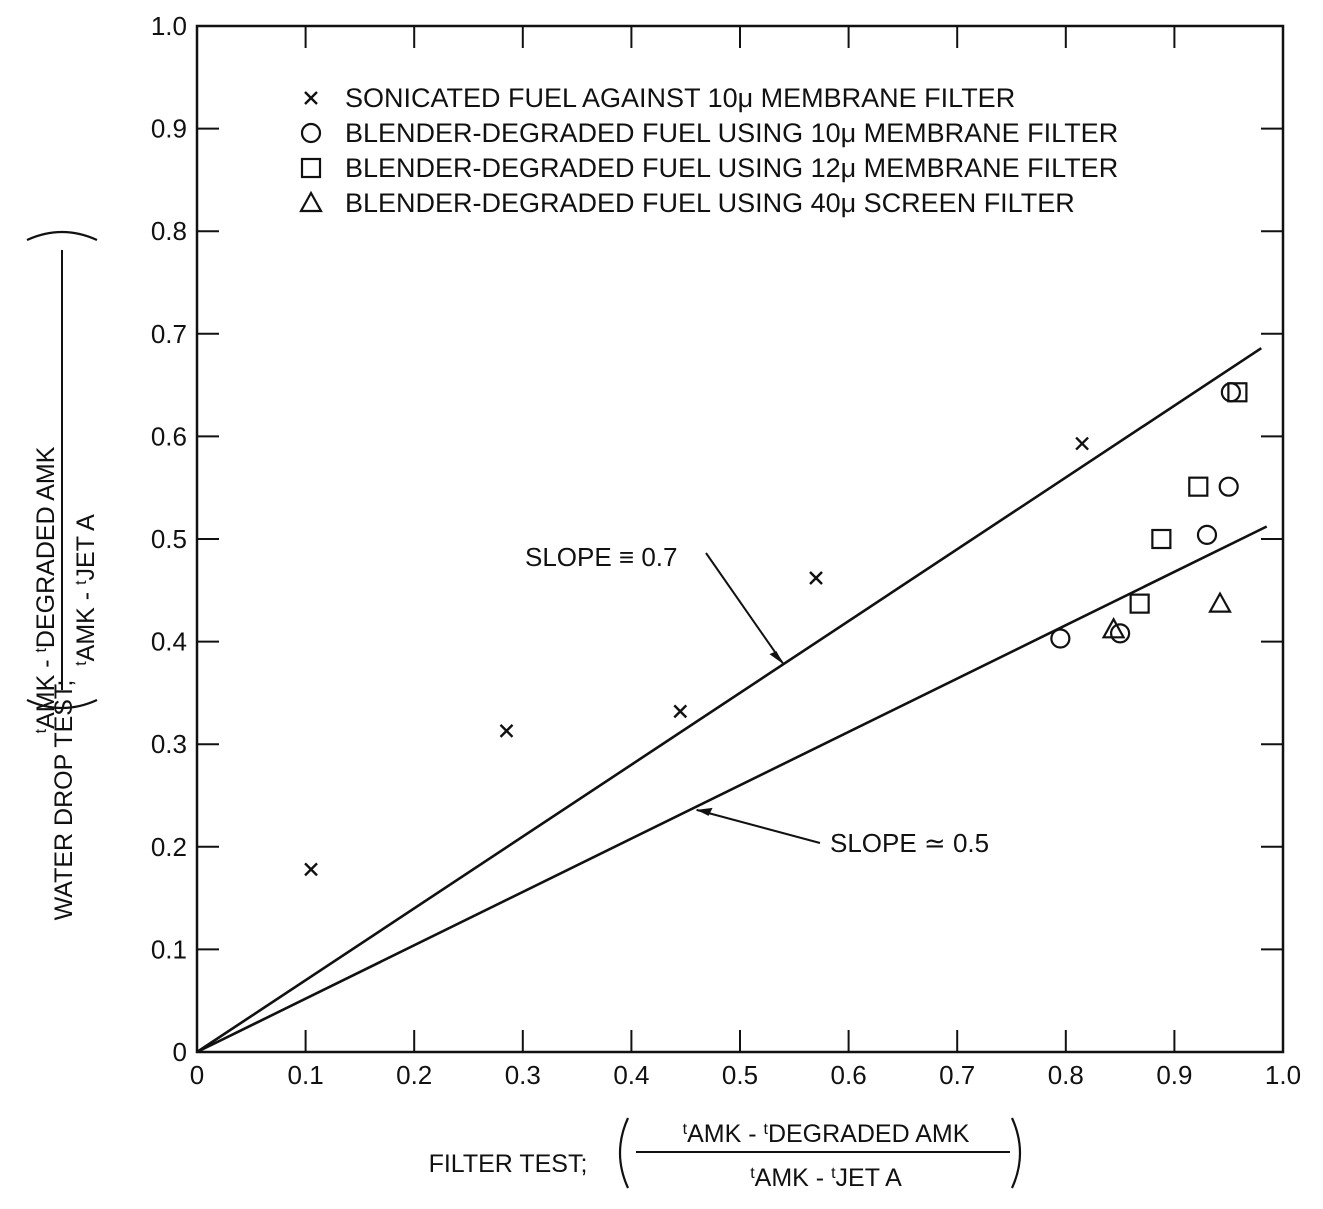  Describe the element at coordinates (62, 236) in the screenshot. I see `y-axis-label-close-paren` at that location.